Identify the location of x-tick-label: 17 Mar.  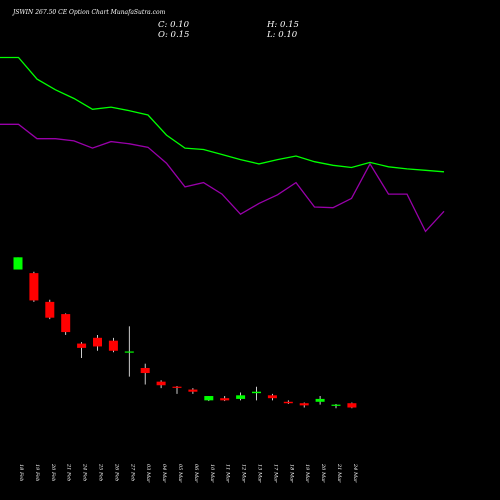
(275, 473).